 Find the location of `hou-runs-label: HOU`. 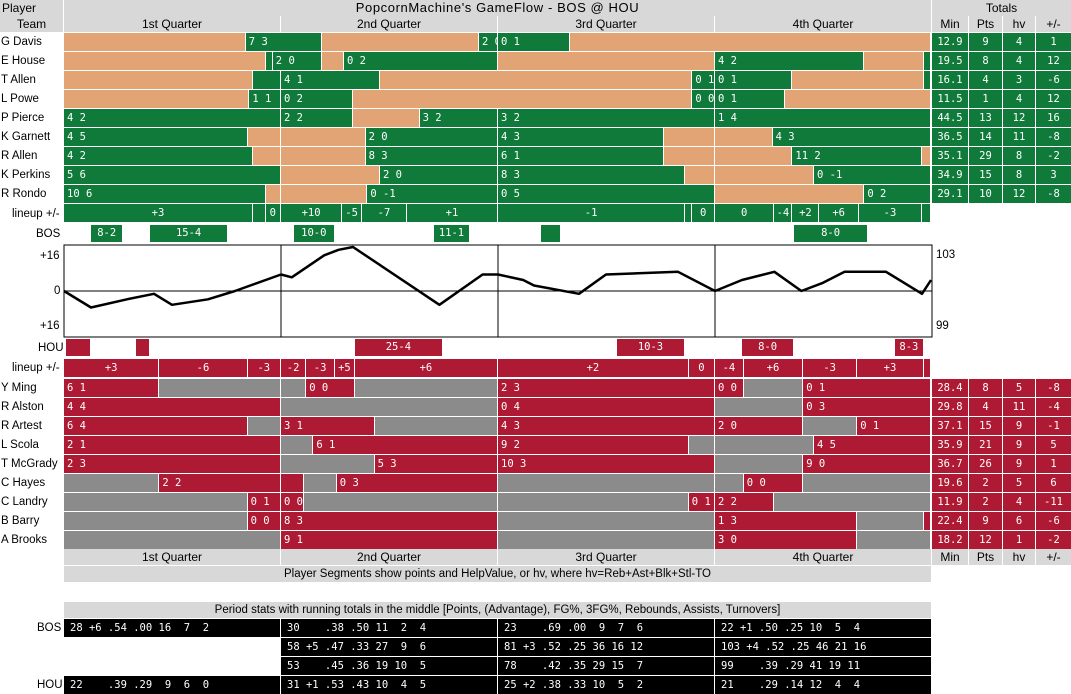

hou-runs-label: HOU is located at coordinates (51, 348).